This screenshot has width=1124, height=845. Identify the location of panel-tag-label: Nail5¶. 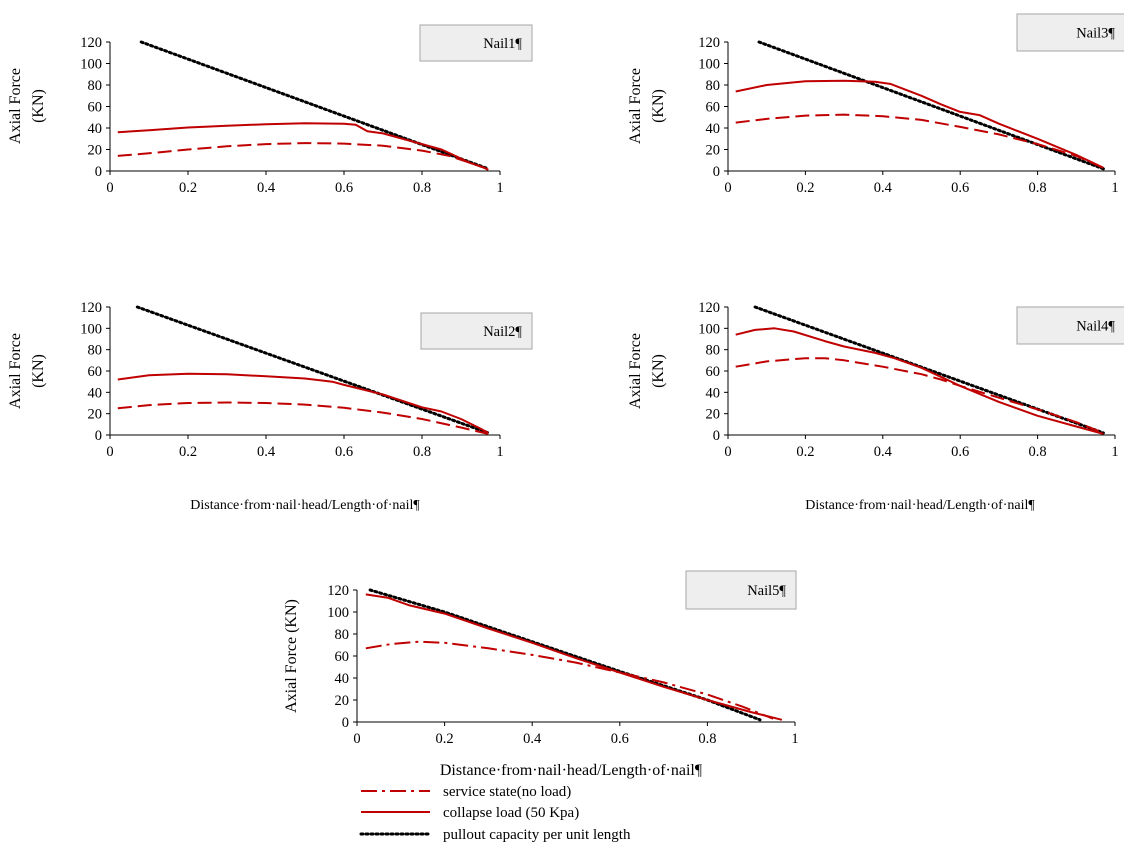
(766, 591).